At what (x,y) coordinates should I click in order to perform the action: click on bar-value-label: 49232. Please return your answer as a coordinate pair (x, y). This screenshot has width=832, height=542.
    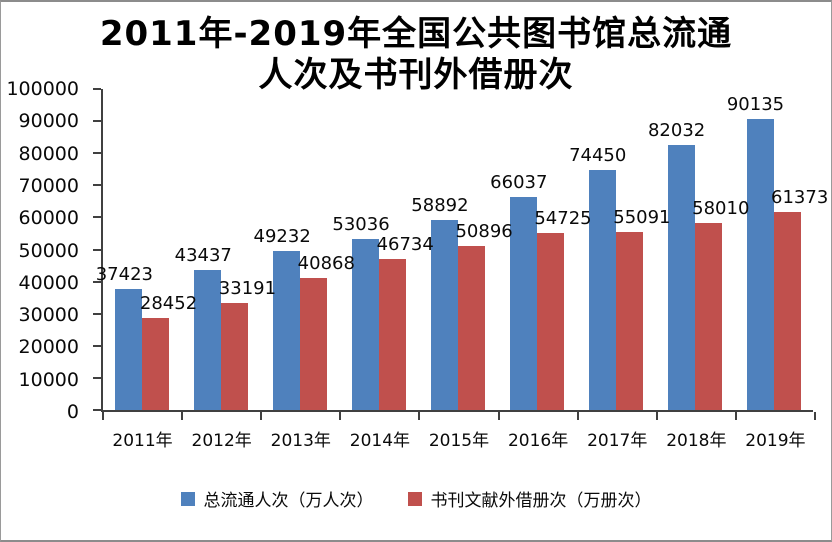
    Looking at the image, I should click on (282, 236).